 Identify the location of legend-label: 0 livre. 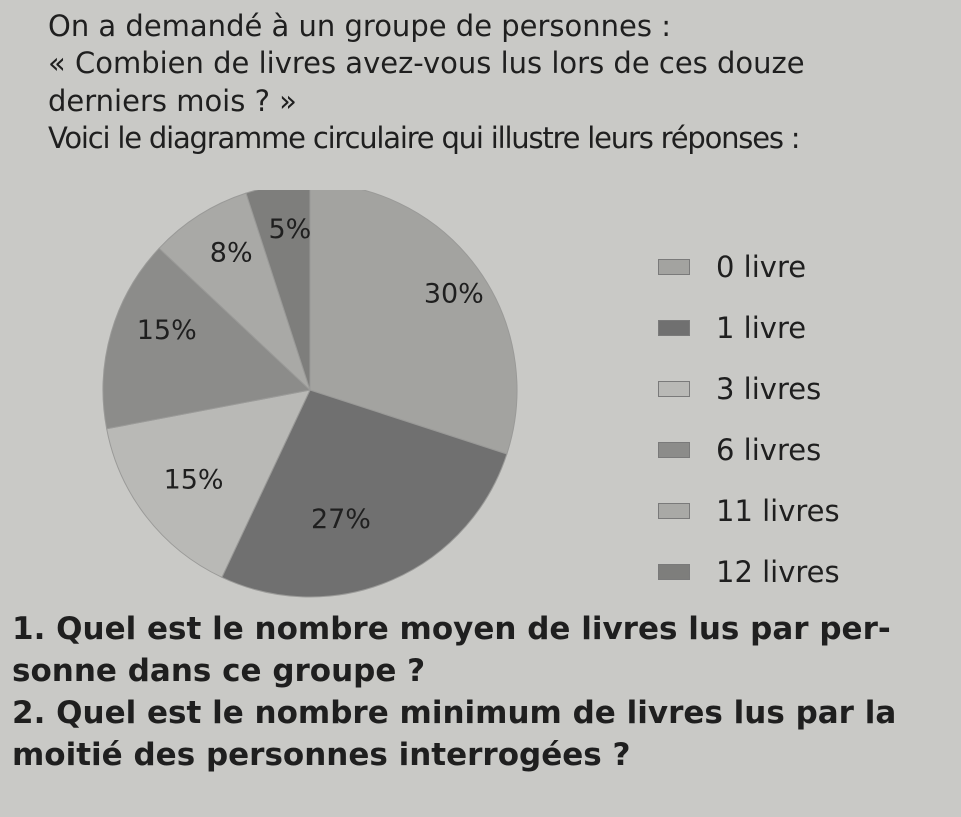
(761, 266).